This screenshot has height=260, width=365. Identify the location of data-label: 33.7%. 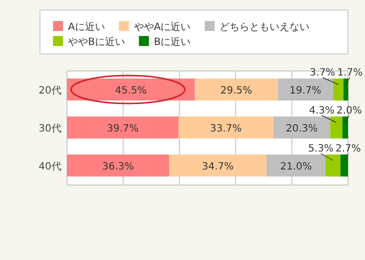
(226, 129).